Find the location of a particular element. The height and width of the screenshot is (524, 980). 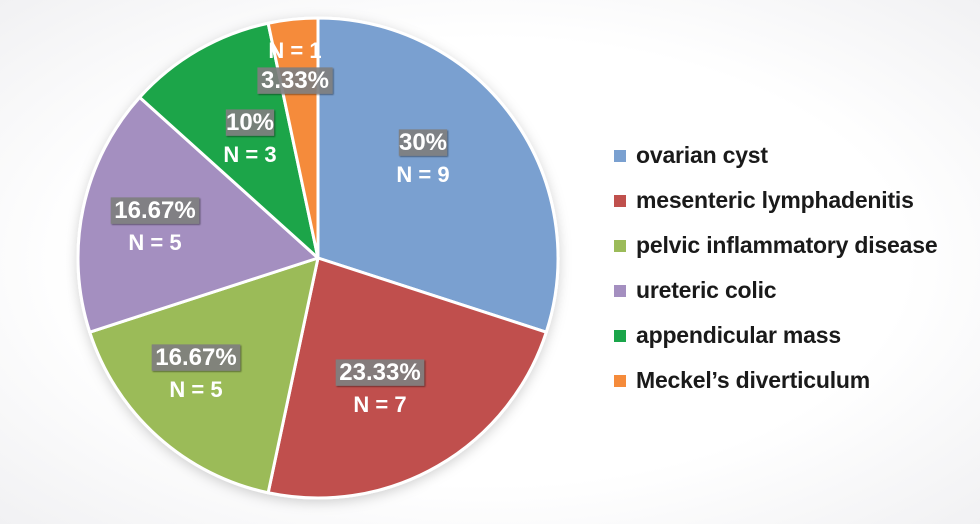

legend-item: ovarian cyst is located at coordinates (797, 155).